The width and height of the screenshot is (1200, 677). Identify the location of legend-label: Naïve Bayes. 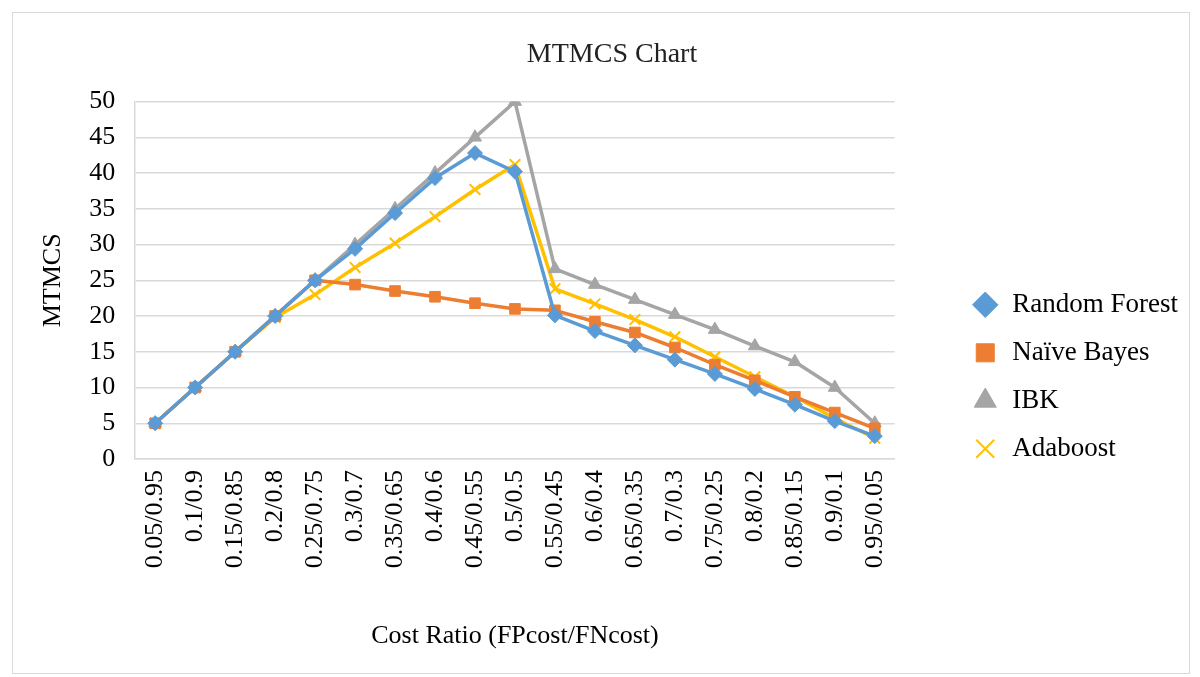
(1081, 350).